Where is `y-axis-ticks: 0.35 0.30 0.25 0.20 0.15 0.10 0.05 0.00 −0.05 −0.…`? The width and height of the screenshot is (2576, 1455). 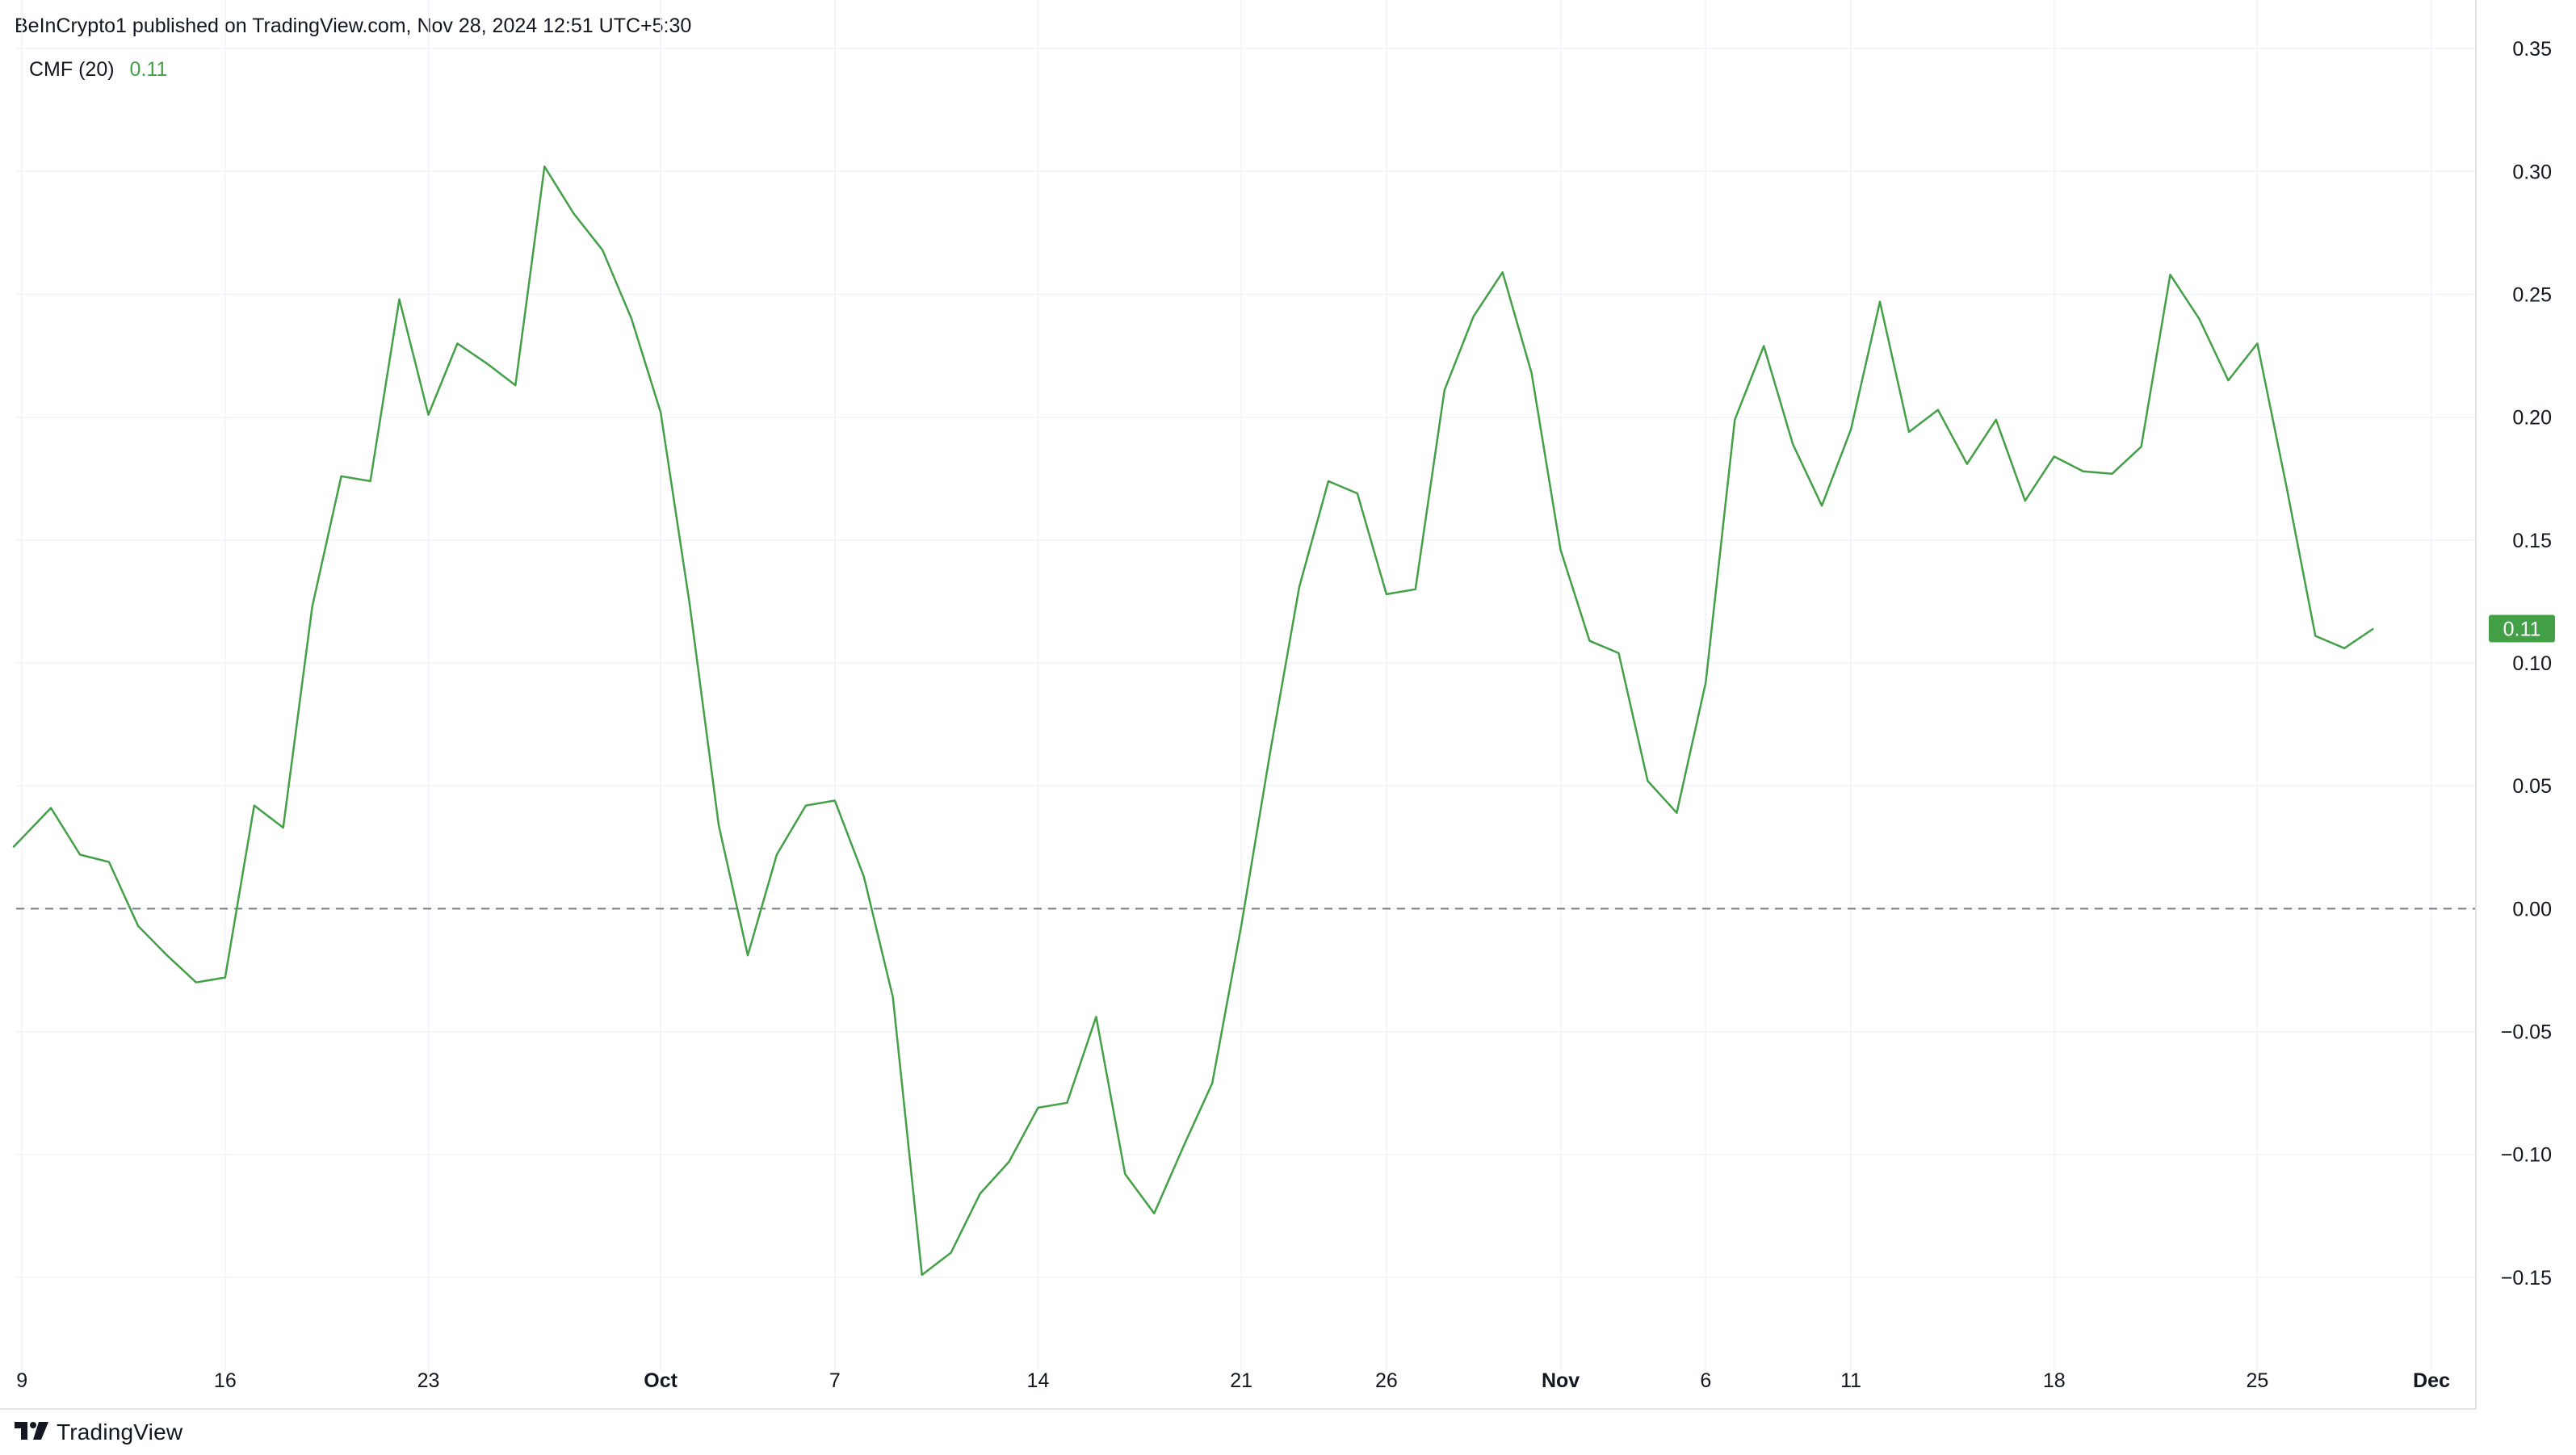 y-axis-ticks: 0.35 0.30 0.25 0.20 0.15 0.10 0.05 0.00 −0.05 −0.… is located at coordinates (2526, 663).